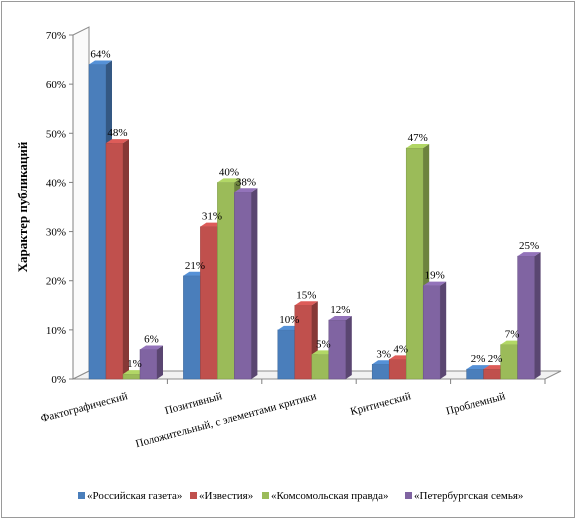 The image size is (578, 521). What do you see at coordinates (340, 310) in the screenshot?
I see `data-label: 12%` at bounding box center [340, 310].